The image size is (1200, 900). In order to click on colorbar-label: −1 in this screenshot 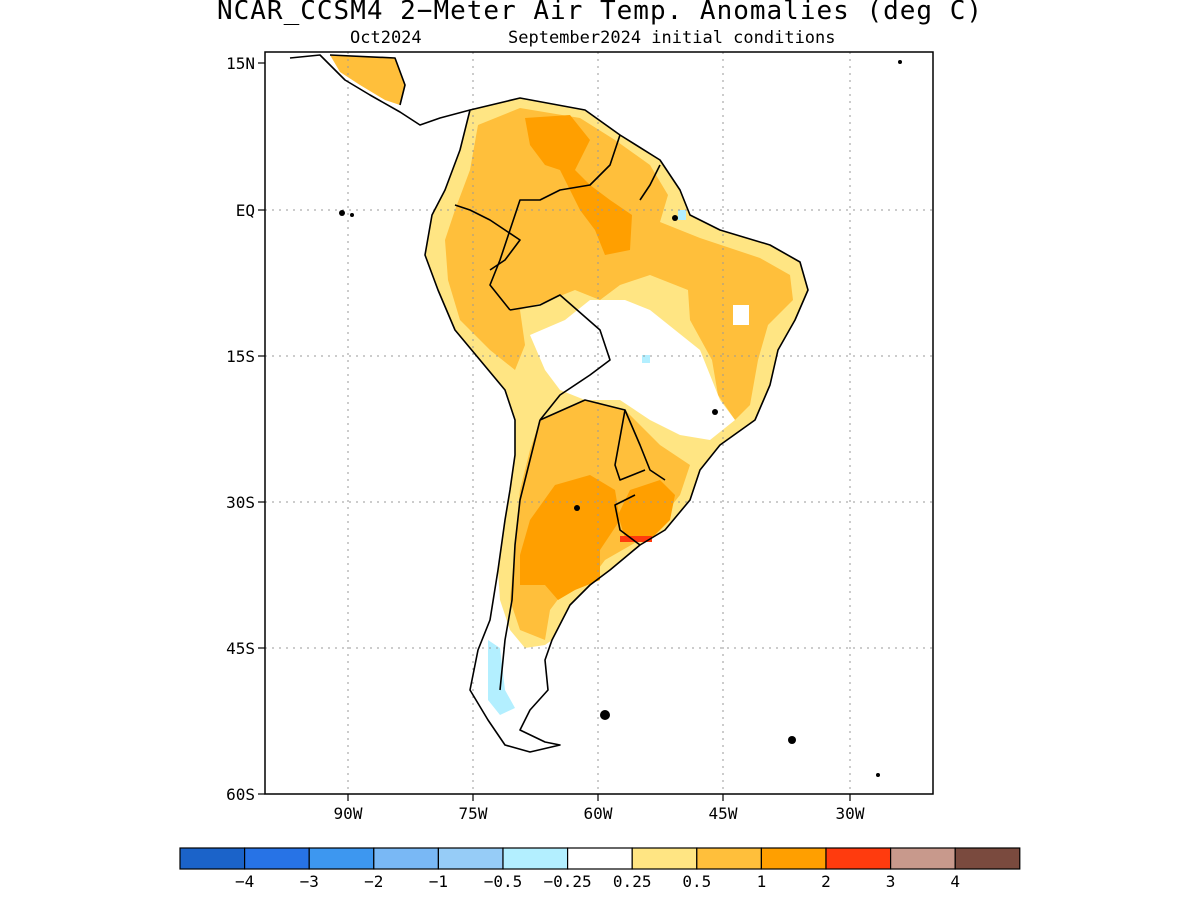, I will do `click(438, 881)`.